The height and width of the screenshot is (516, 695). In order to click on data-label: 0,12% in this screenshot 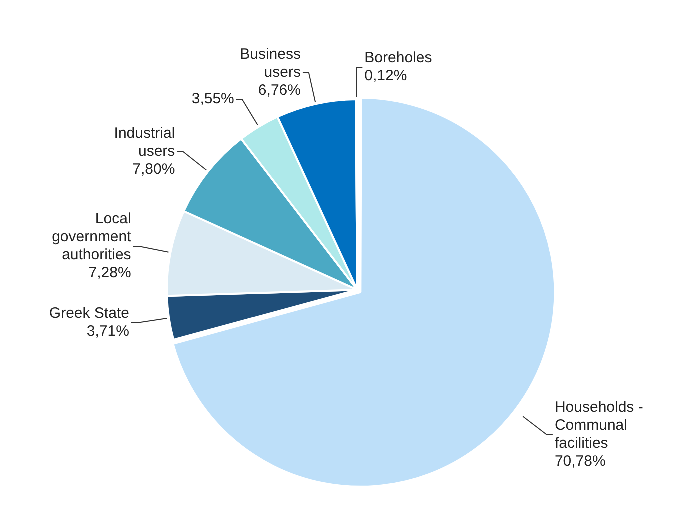, I will do `click(386, 76)`.